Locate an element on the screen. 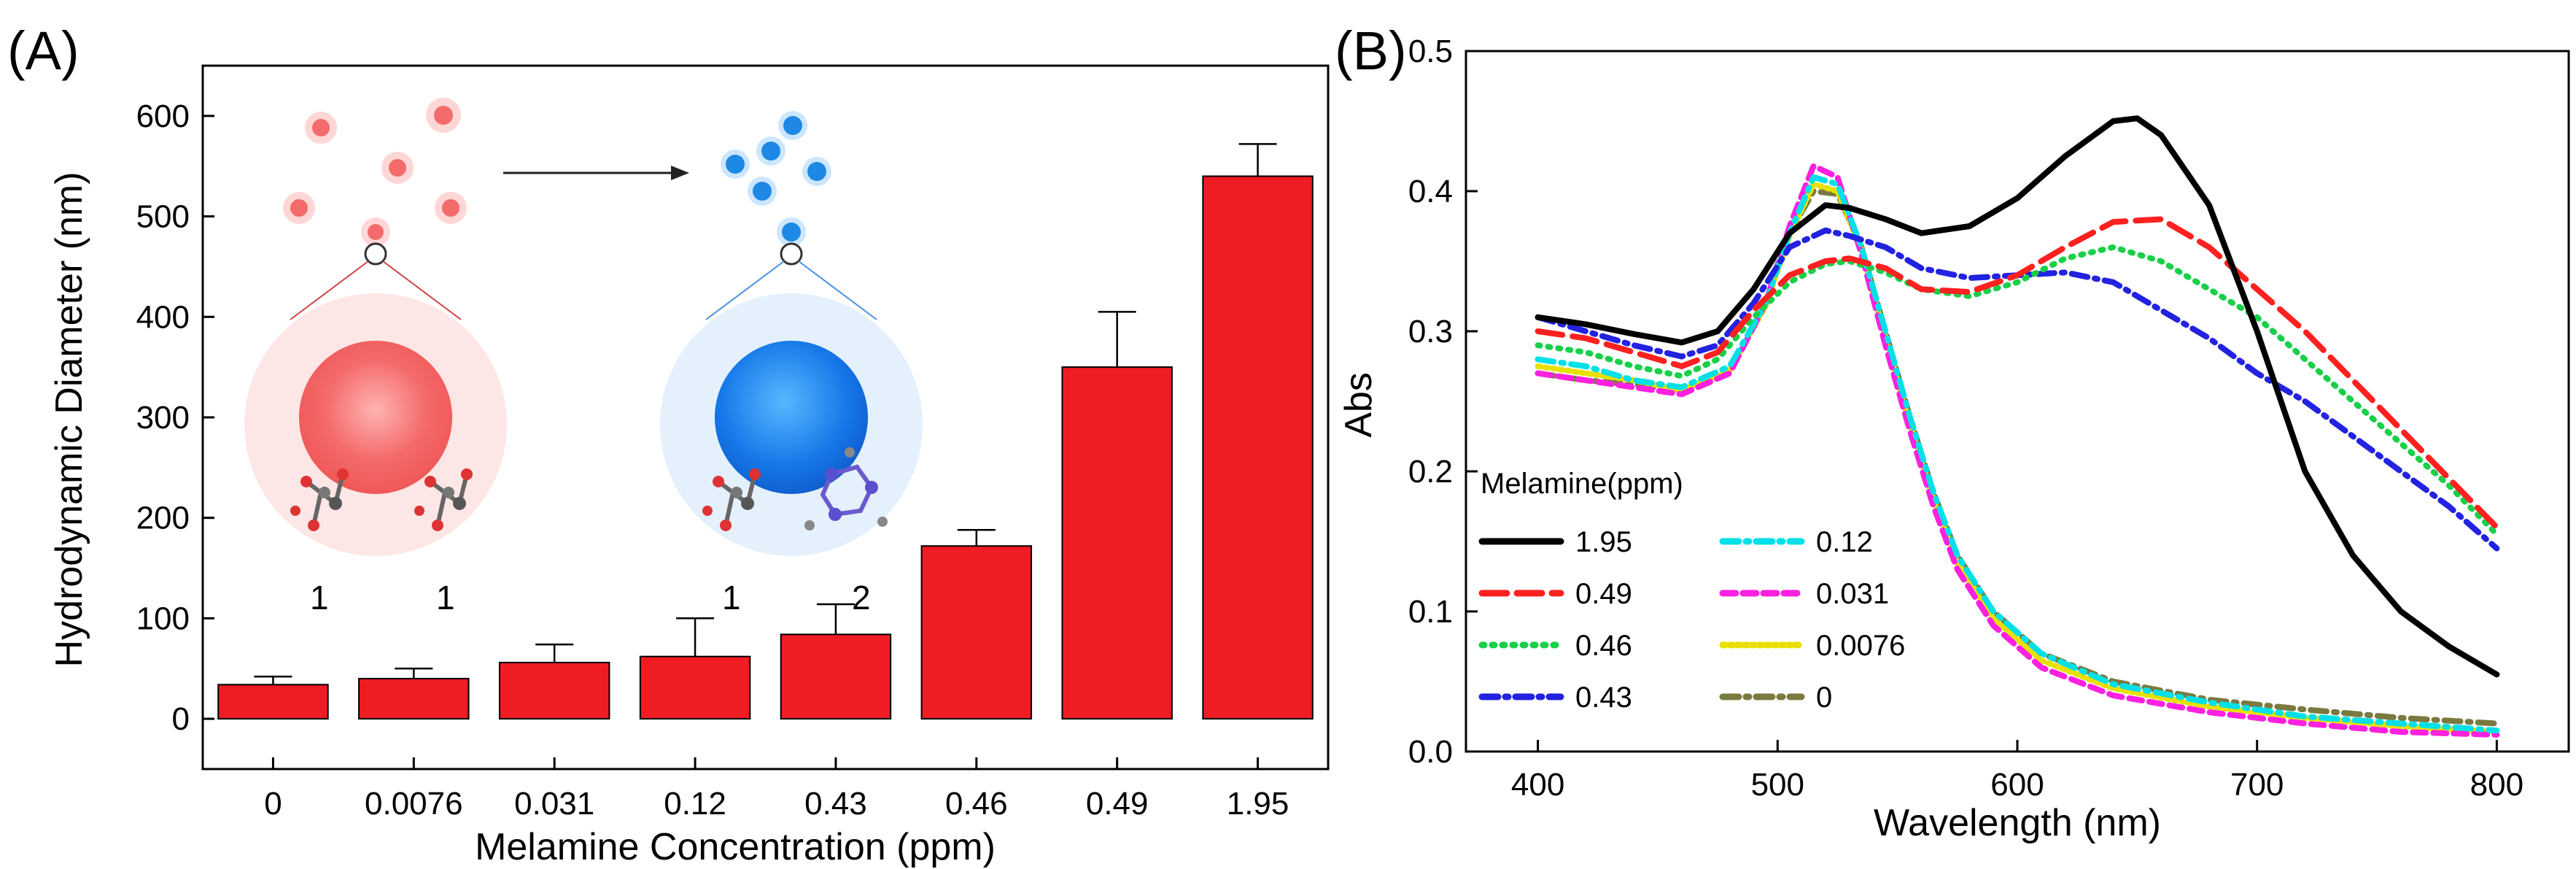  y-tick-label: 100 is located at coordinates (163, 618).